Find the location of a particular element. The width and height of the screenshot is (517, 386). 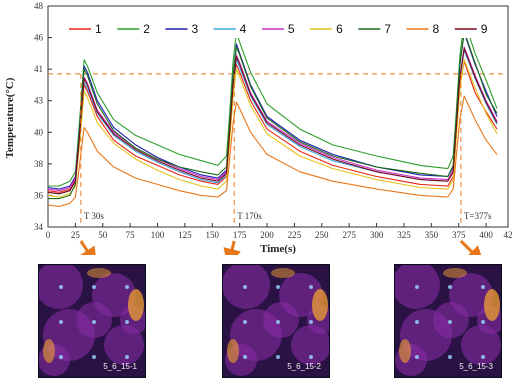

legend-box is located at coordinates (282, 28).